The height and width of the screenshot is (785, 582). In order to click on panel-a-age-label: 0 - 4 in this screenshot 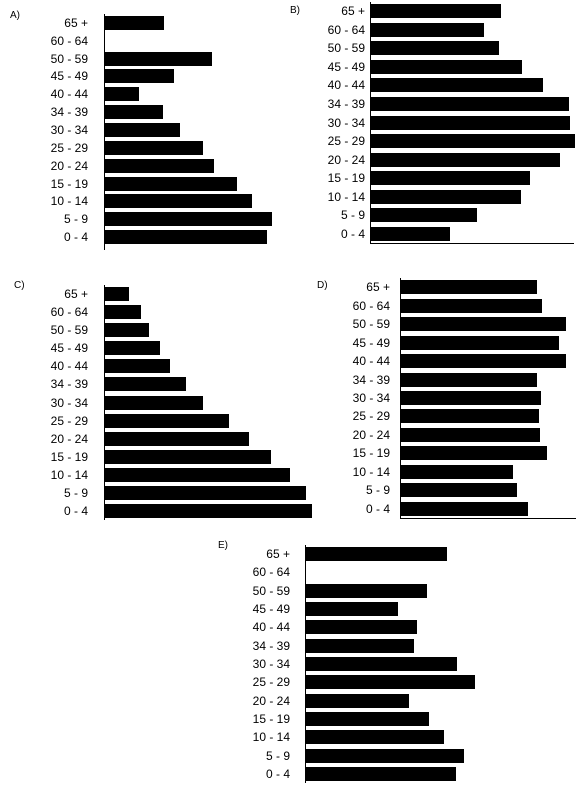, I will do `click(75, 237)`.